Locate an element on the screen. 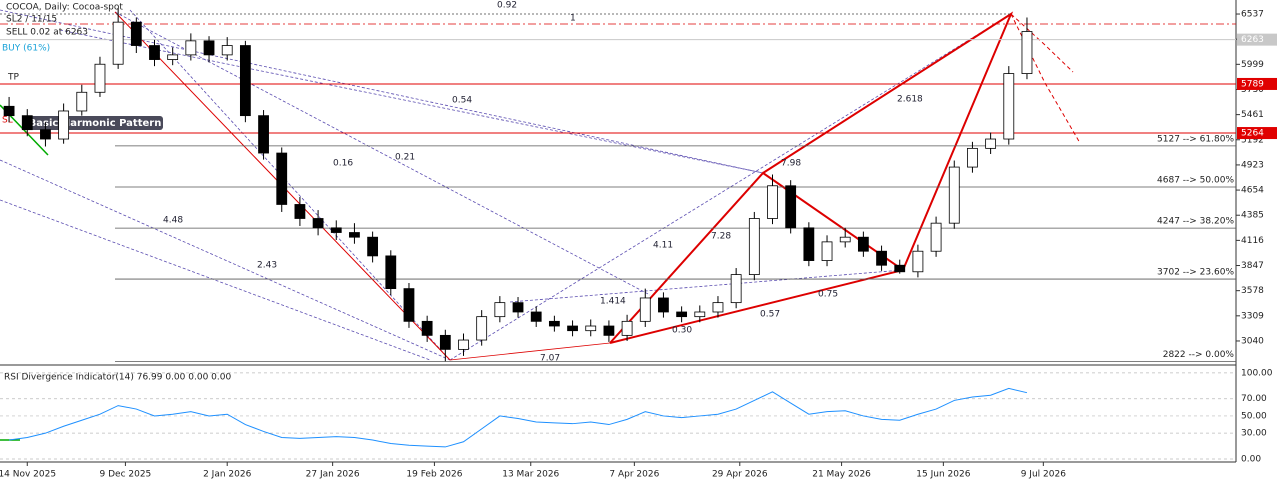 Image resolution: width=1280 pixels, height=484 pixels. x-tick-label: 19 Feb 2026 is located at coordinates (434, 475).